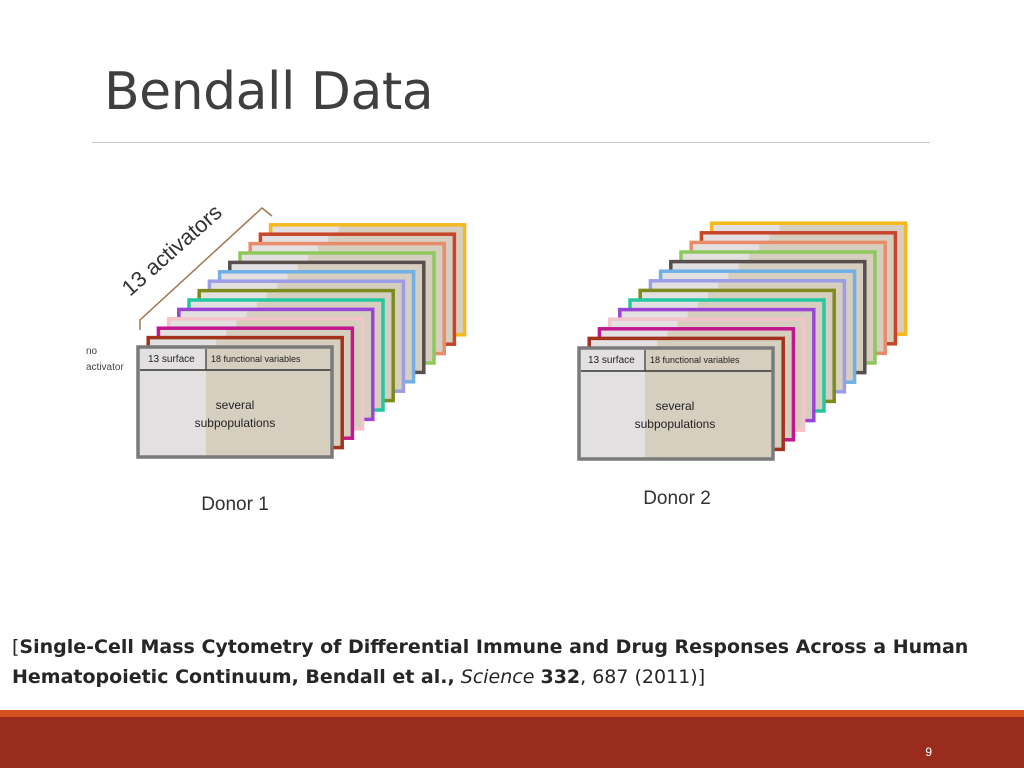 The height and width of the screenshot is (768, 1024). Describe the element at coordinates (269, 402) in the screenshot. I see `donor1-functional-region` at that location.